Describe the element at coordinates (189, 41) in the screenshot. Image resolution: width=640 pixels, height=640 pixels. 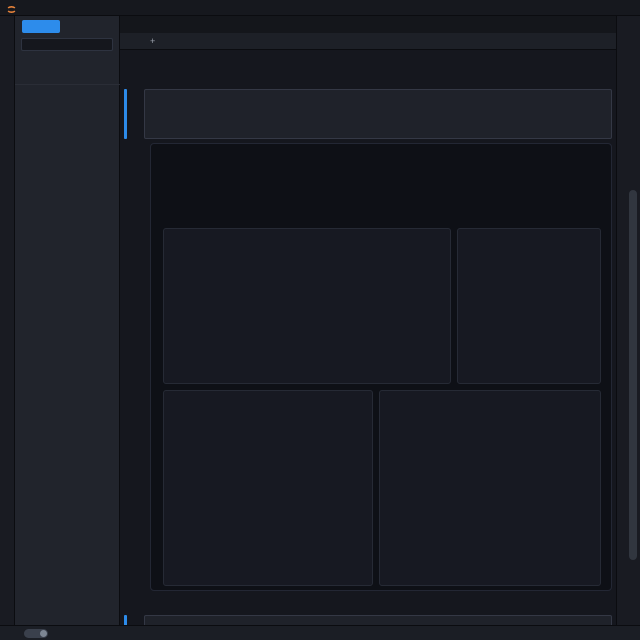
I see `copy-cell-icon` at that location.